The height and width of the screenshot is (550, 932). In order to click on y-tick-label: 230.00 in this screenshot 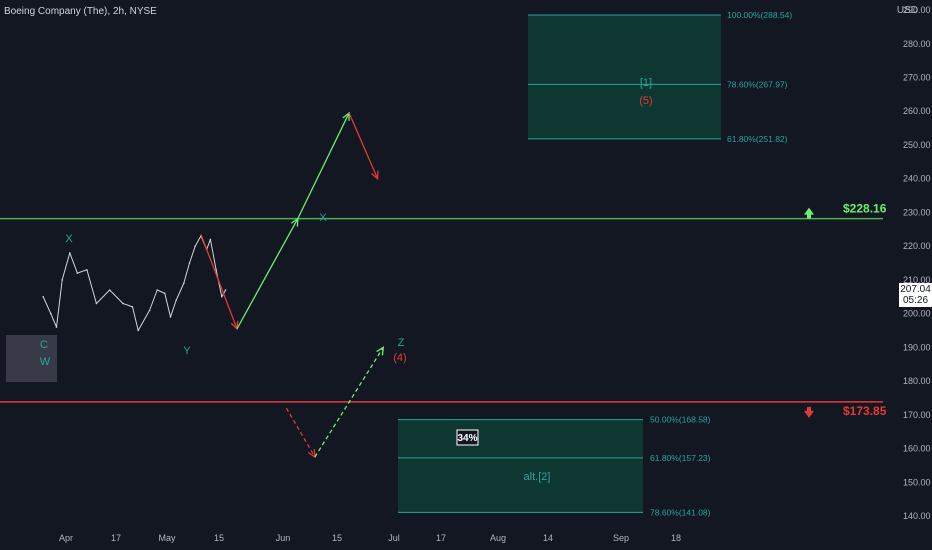, I will do `click(917, 212)`.